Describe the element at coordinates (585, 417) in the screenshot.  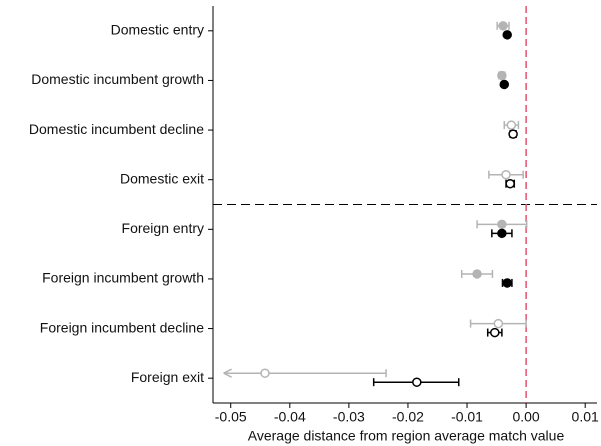
I see `x-tick-label: 0.01` at that location.